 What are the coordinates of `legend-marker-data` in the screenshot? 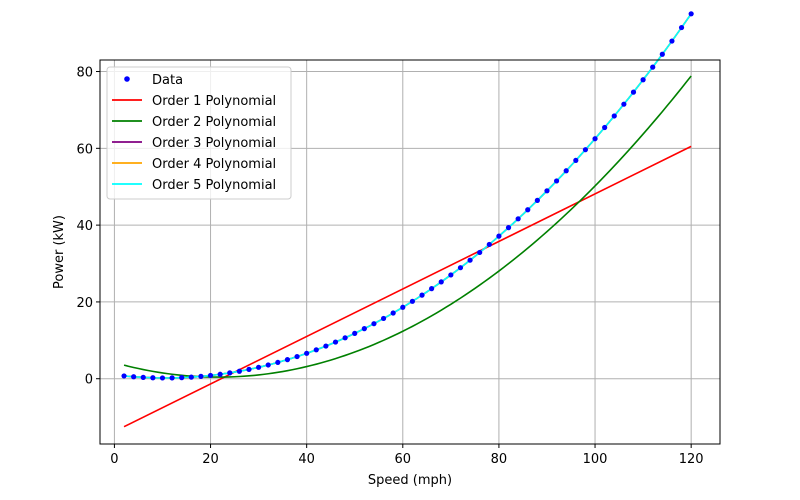 It's located at (127, 79).